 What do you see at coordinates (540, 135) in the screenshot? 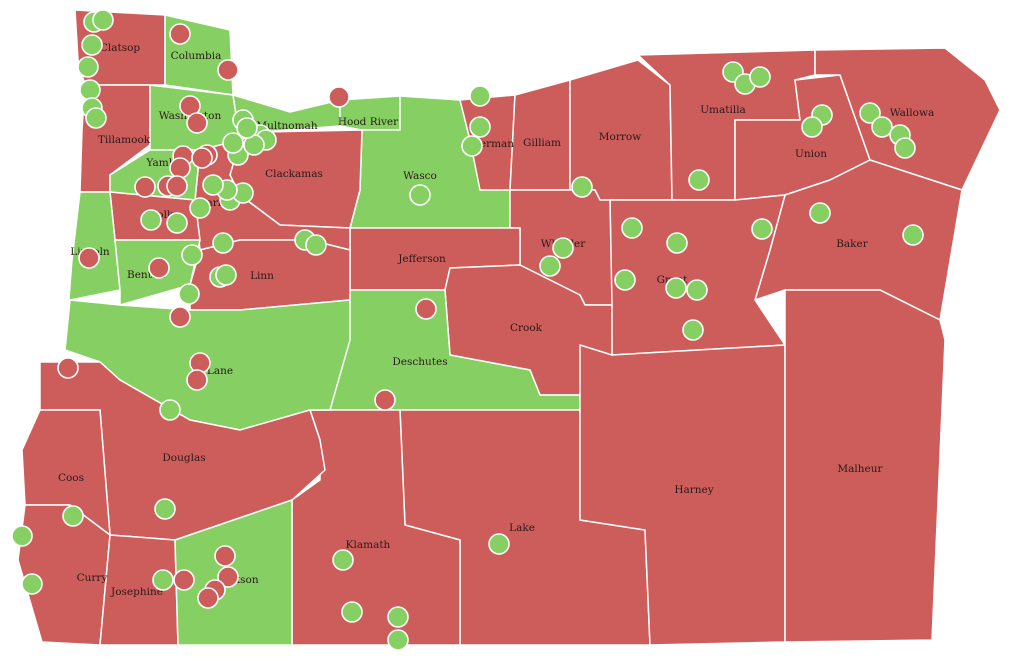
I see `county-gilliam` at bounding box center [540, 135].